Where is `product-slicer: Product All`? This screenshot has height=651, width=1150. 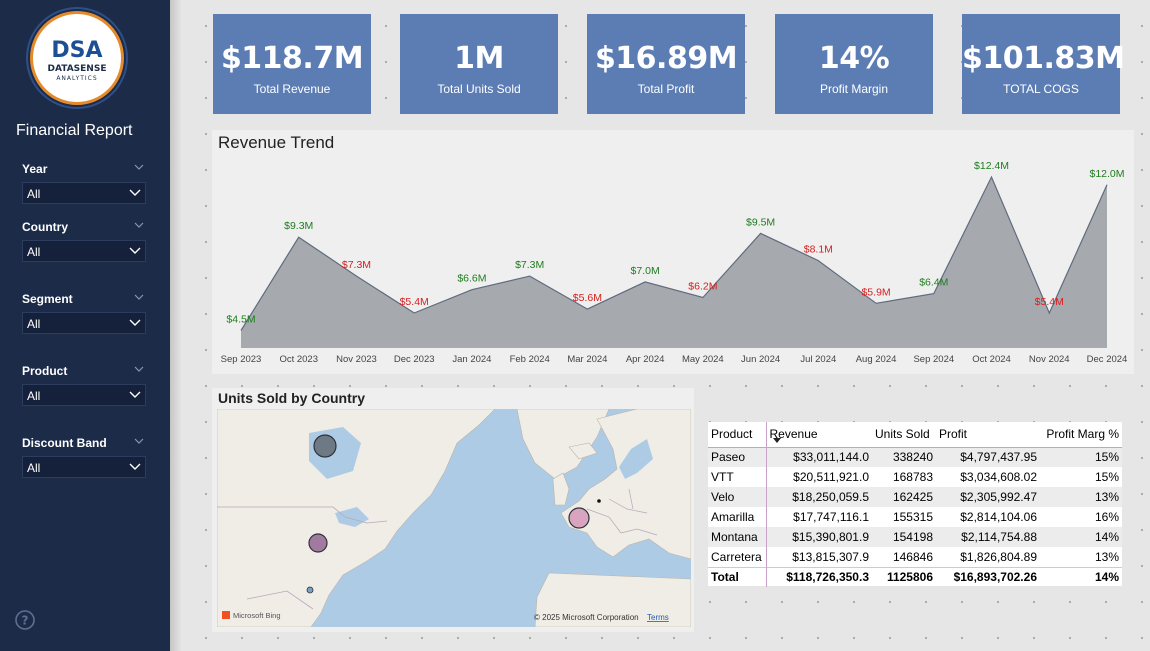 product-slicer: Product All is located at coordinates (84, 385).